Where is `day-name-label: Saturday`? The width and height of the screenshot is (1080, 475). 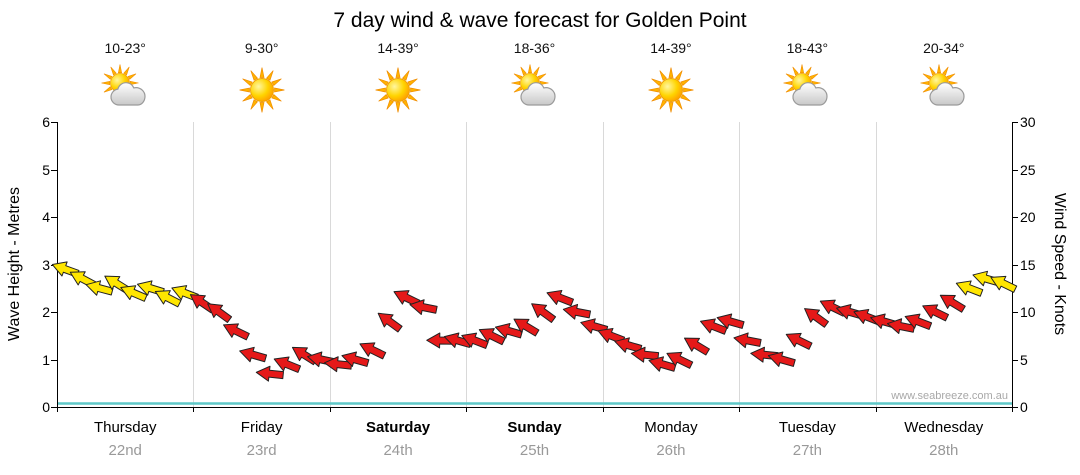 day-name-label: Saturday is located at coordinates (398, 427).